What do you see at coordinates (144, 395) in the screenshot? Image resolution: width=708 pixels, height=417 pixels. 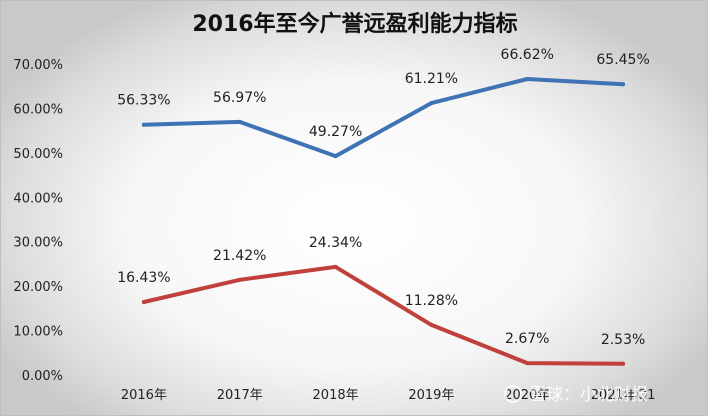 I see `x-tick-label: 2016年` at bounding box center [144, 395].